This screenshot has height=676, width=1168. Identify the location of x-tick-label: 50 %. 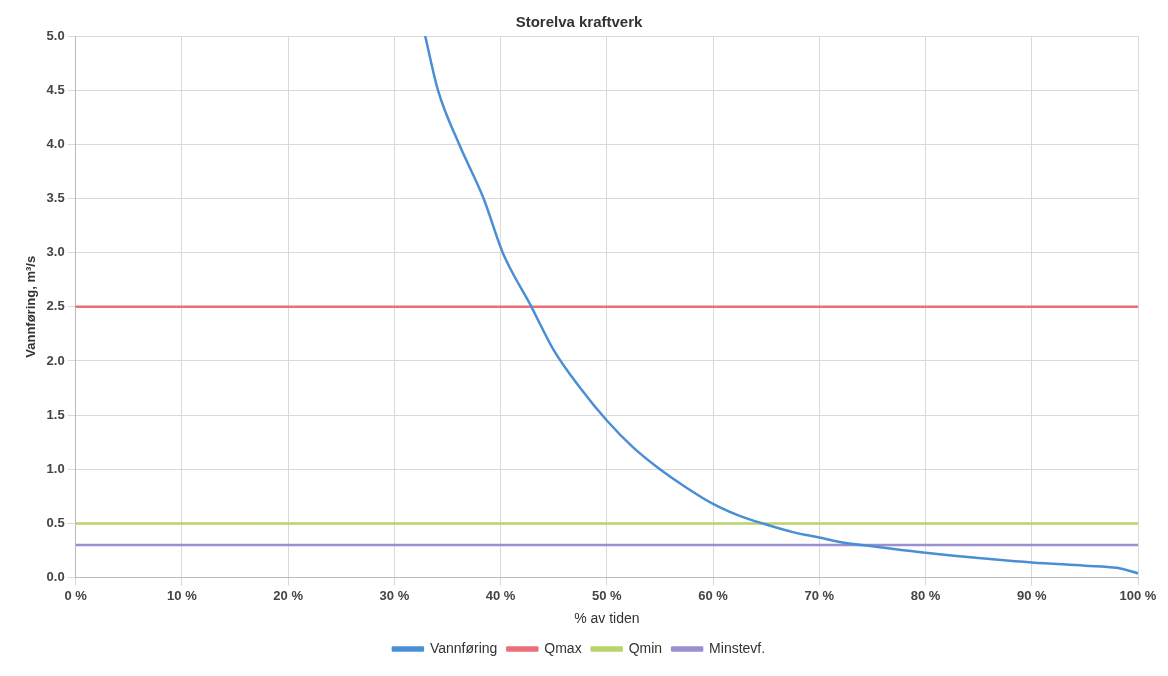
(607, 595).